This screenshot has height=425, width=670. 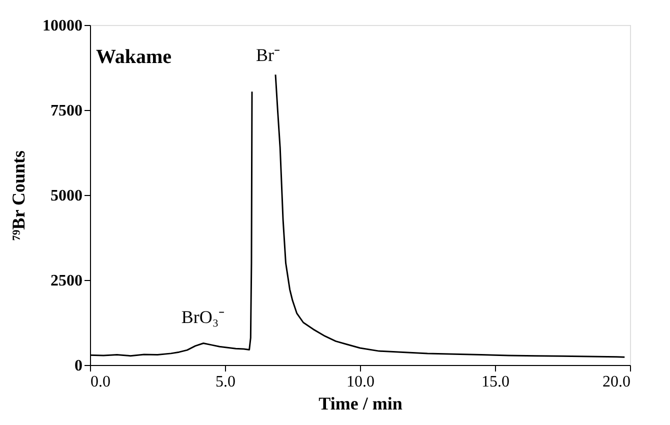 I want to click on annotation: BrO₃⁻, so click(x=203, y=317).